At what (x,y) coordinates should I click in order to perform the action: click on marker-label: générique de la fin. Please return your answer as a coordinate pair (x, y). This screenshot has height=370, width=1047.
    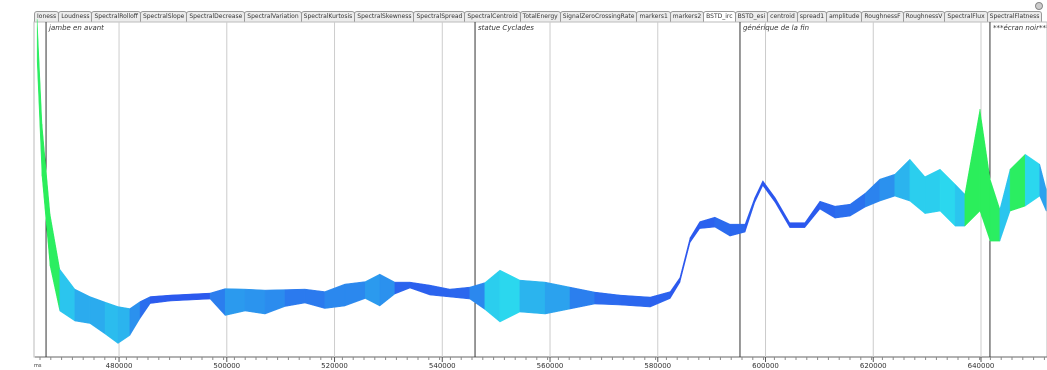
    Looking at the image, I should click on (776, 28).